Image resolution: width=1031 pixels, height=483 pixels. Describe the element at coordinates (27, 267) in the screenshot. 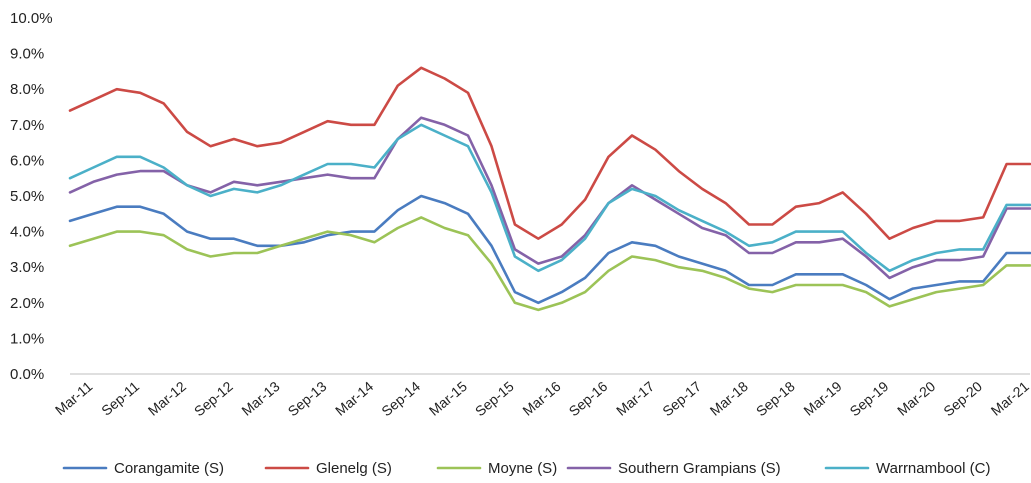

I see `y-tick-label: 3.0%` at that location.